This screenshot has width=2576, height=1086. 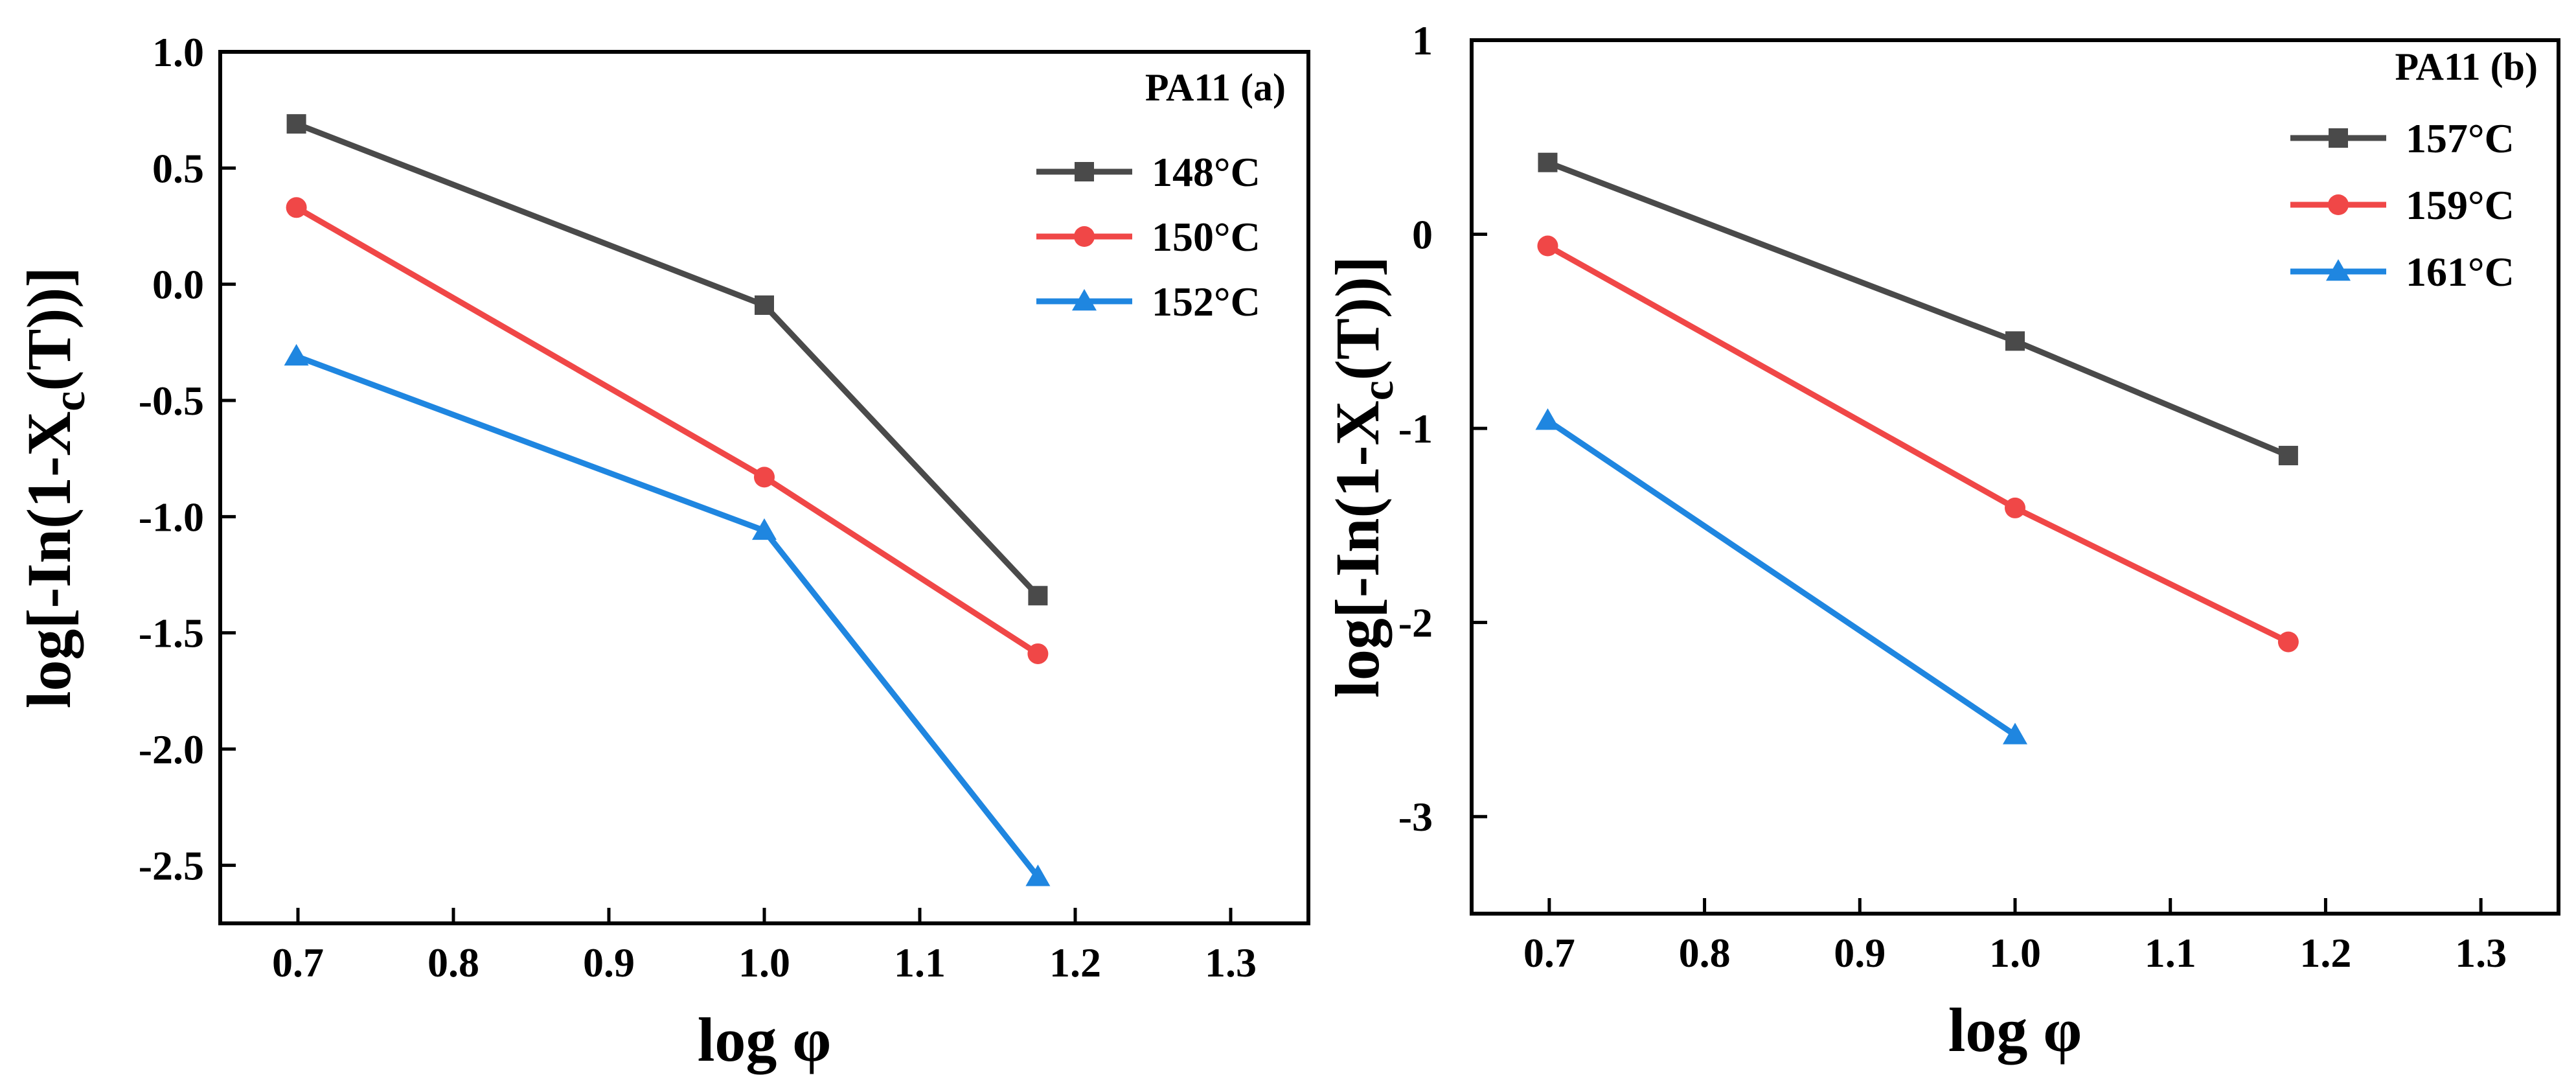 What do you see at coordinates (1415, 623) in the screenshot?
I see `y-tick-label: -2` at bounding box center [1415, 623].